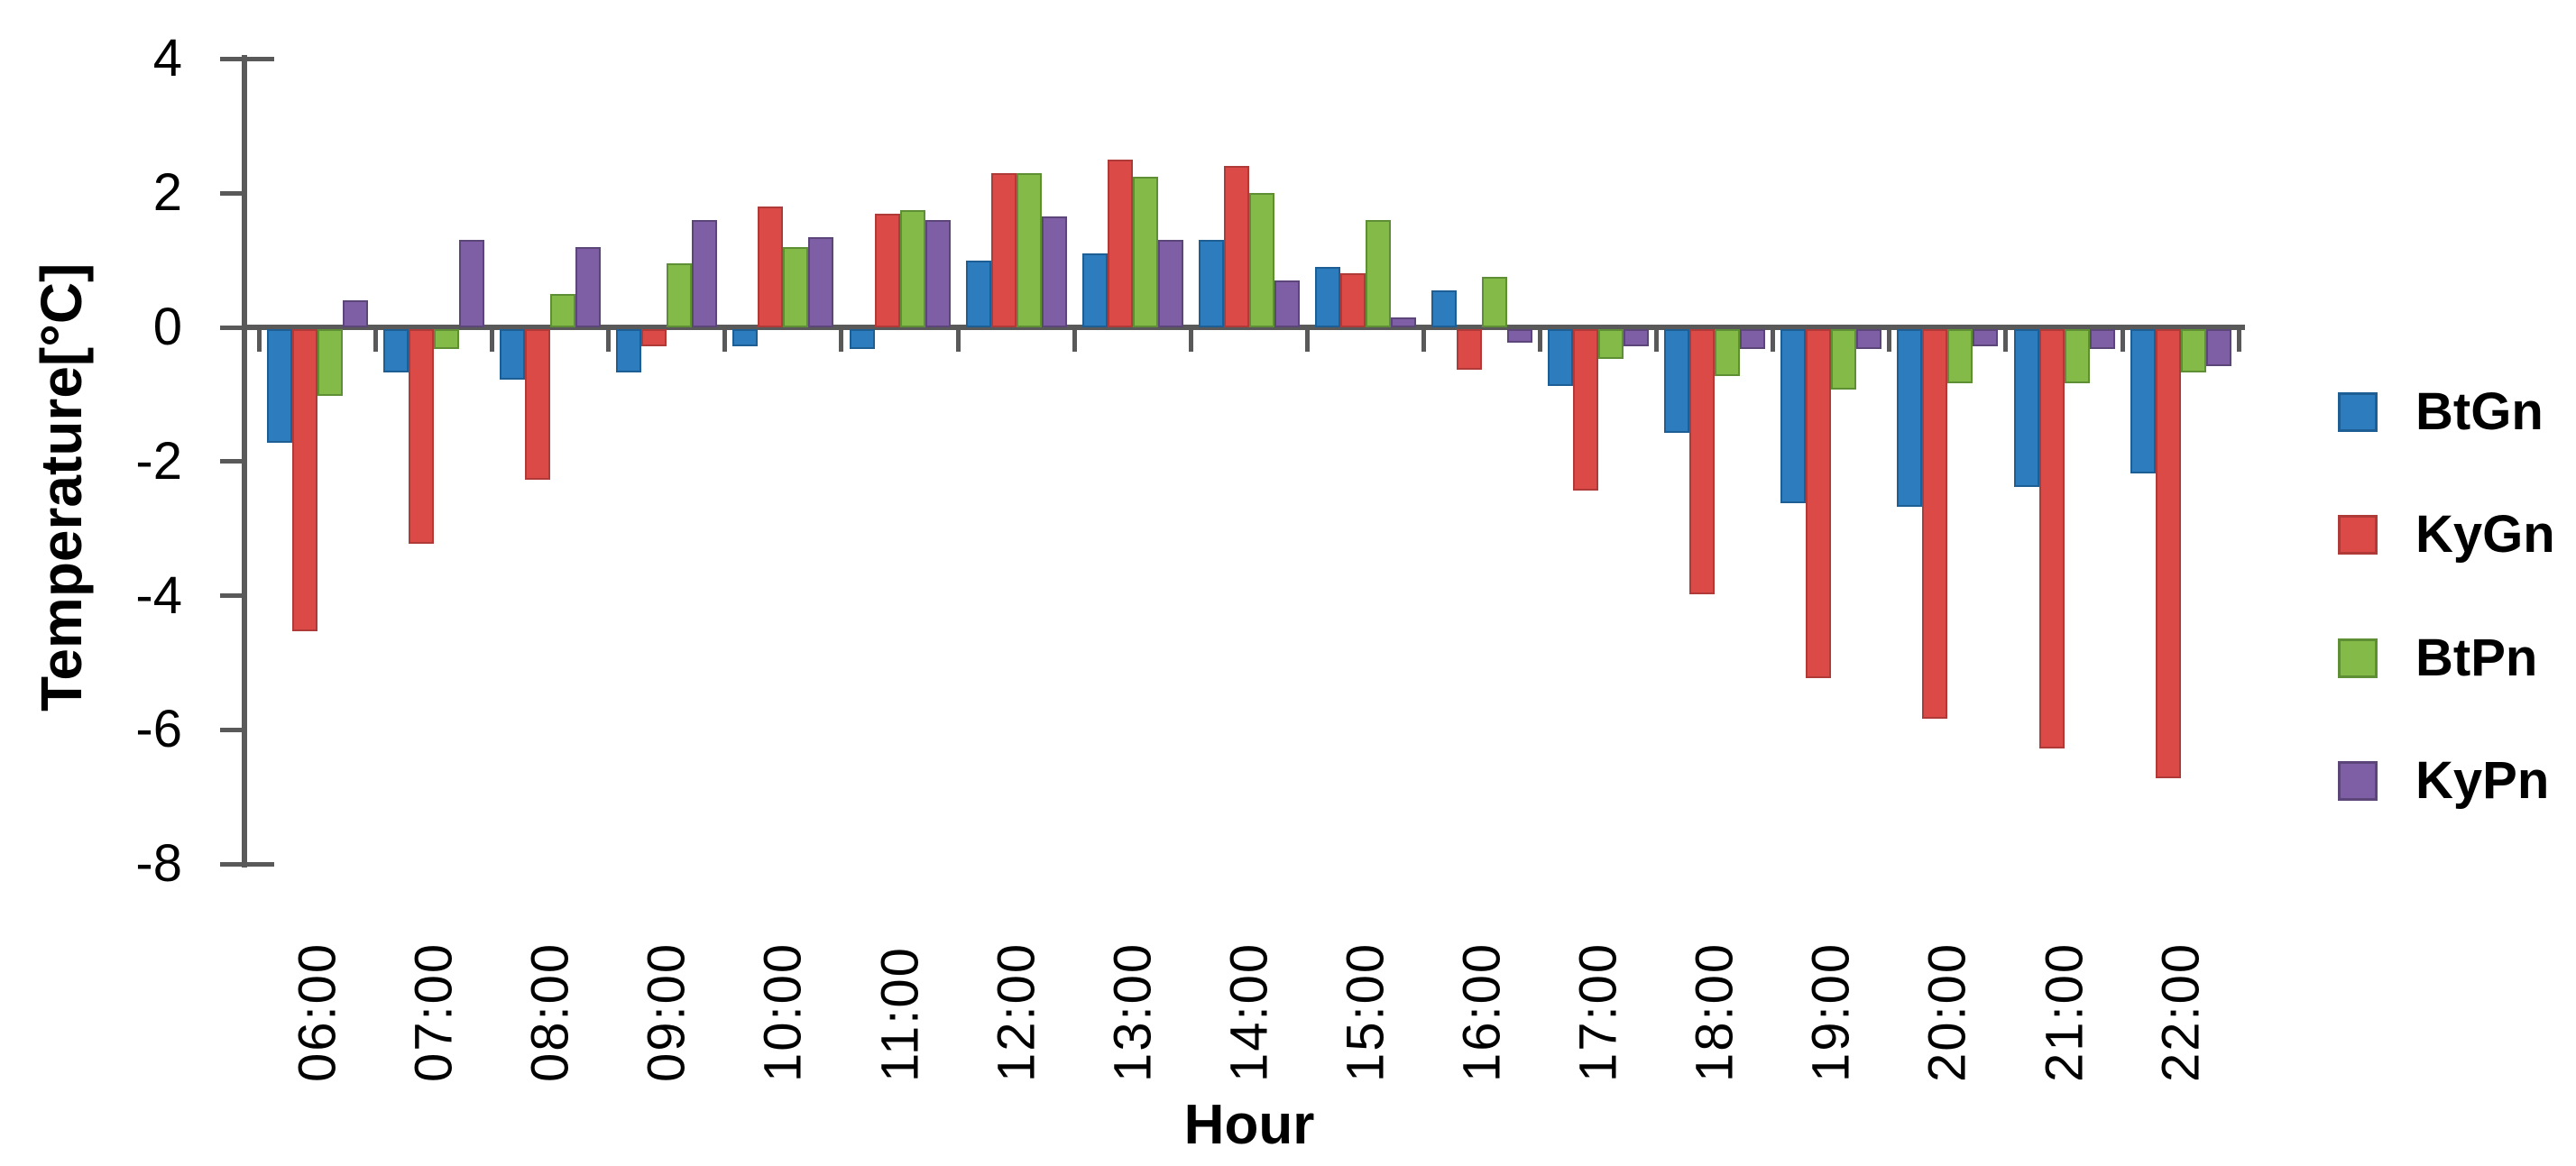  What do you see at coordinates (1986, 337) in the screenshot?
I see `bar-kypn-20:00` at bounding box center [1986, 337].